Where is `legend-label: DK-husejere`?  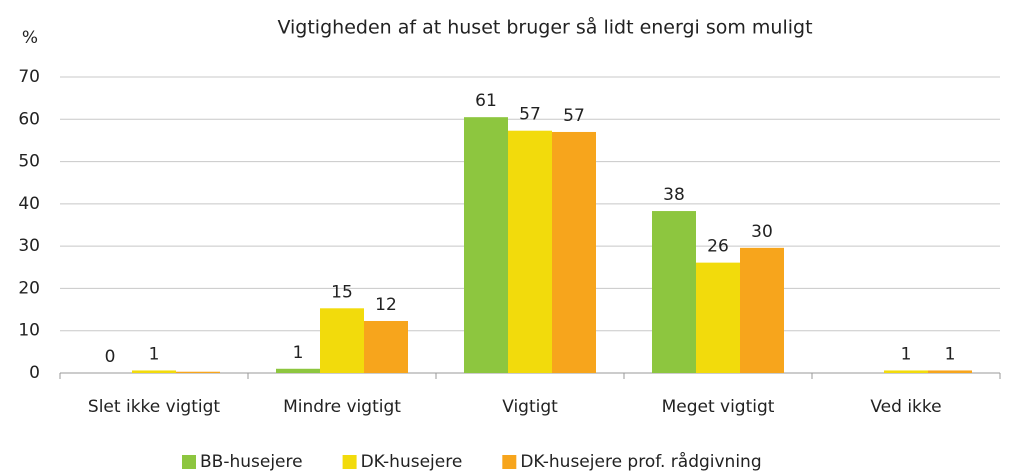 legend-label: DK-husejere is located at coordinates (412, 462).